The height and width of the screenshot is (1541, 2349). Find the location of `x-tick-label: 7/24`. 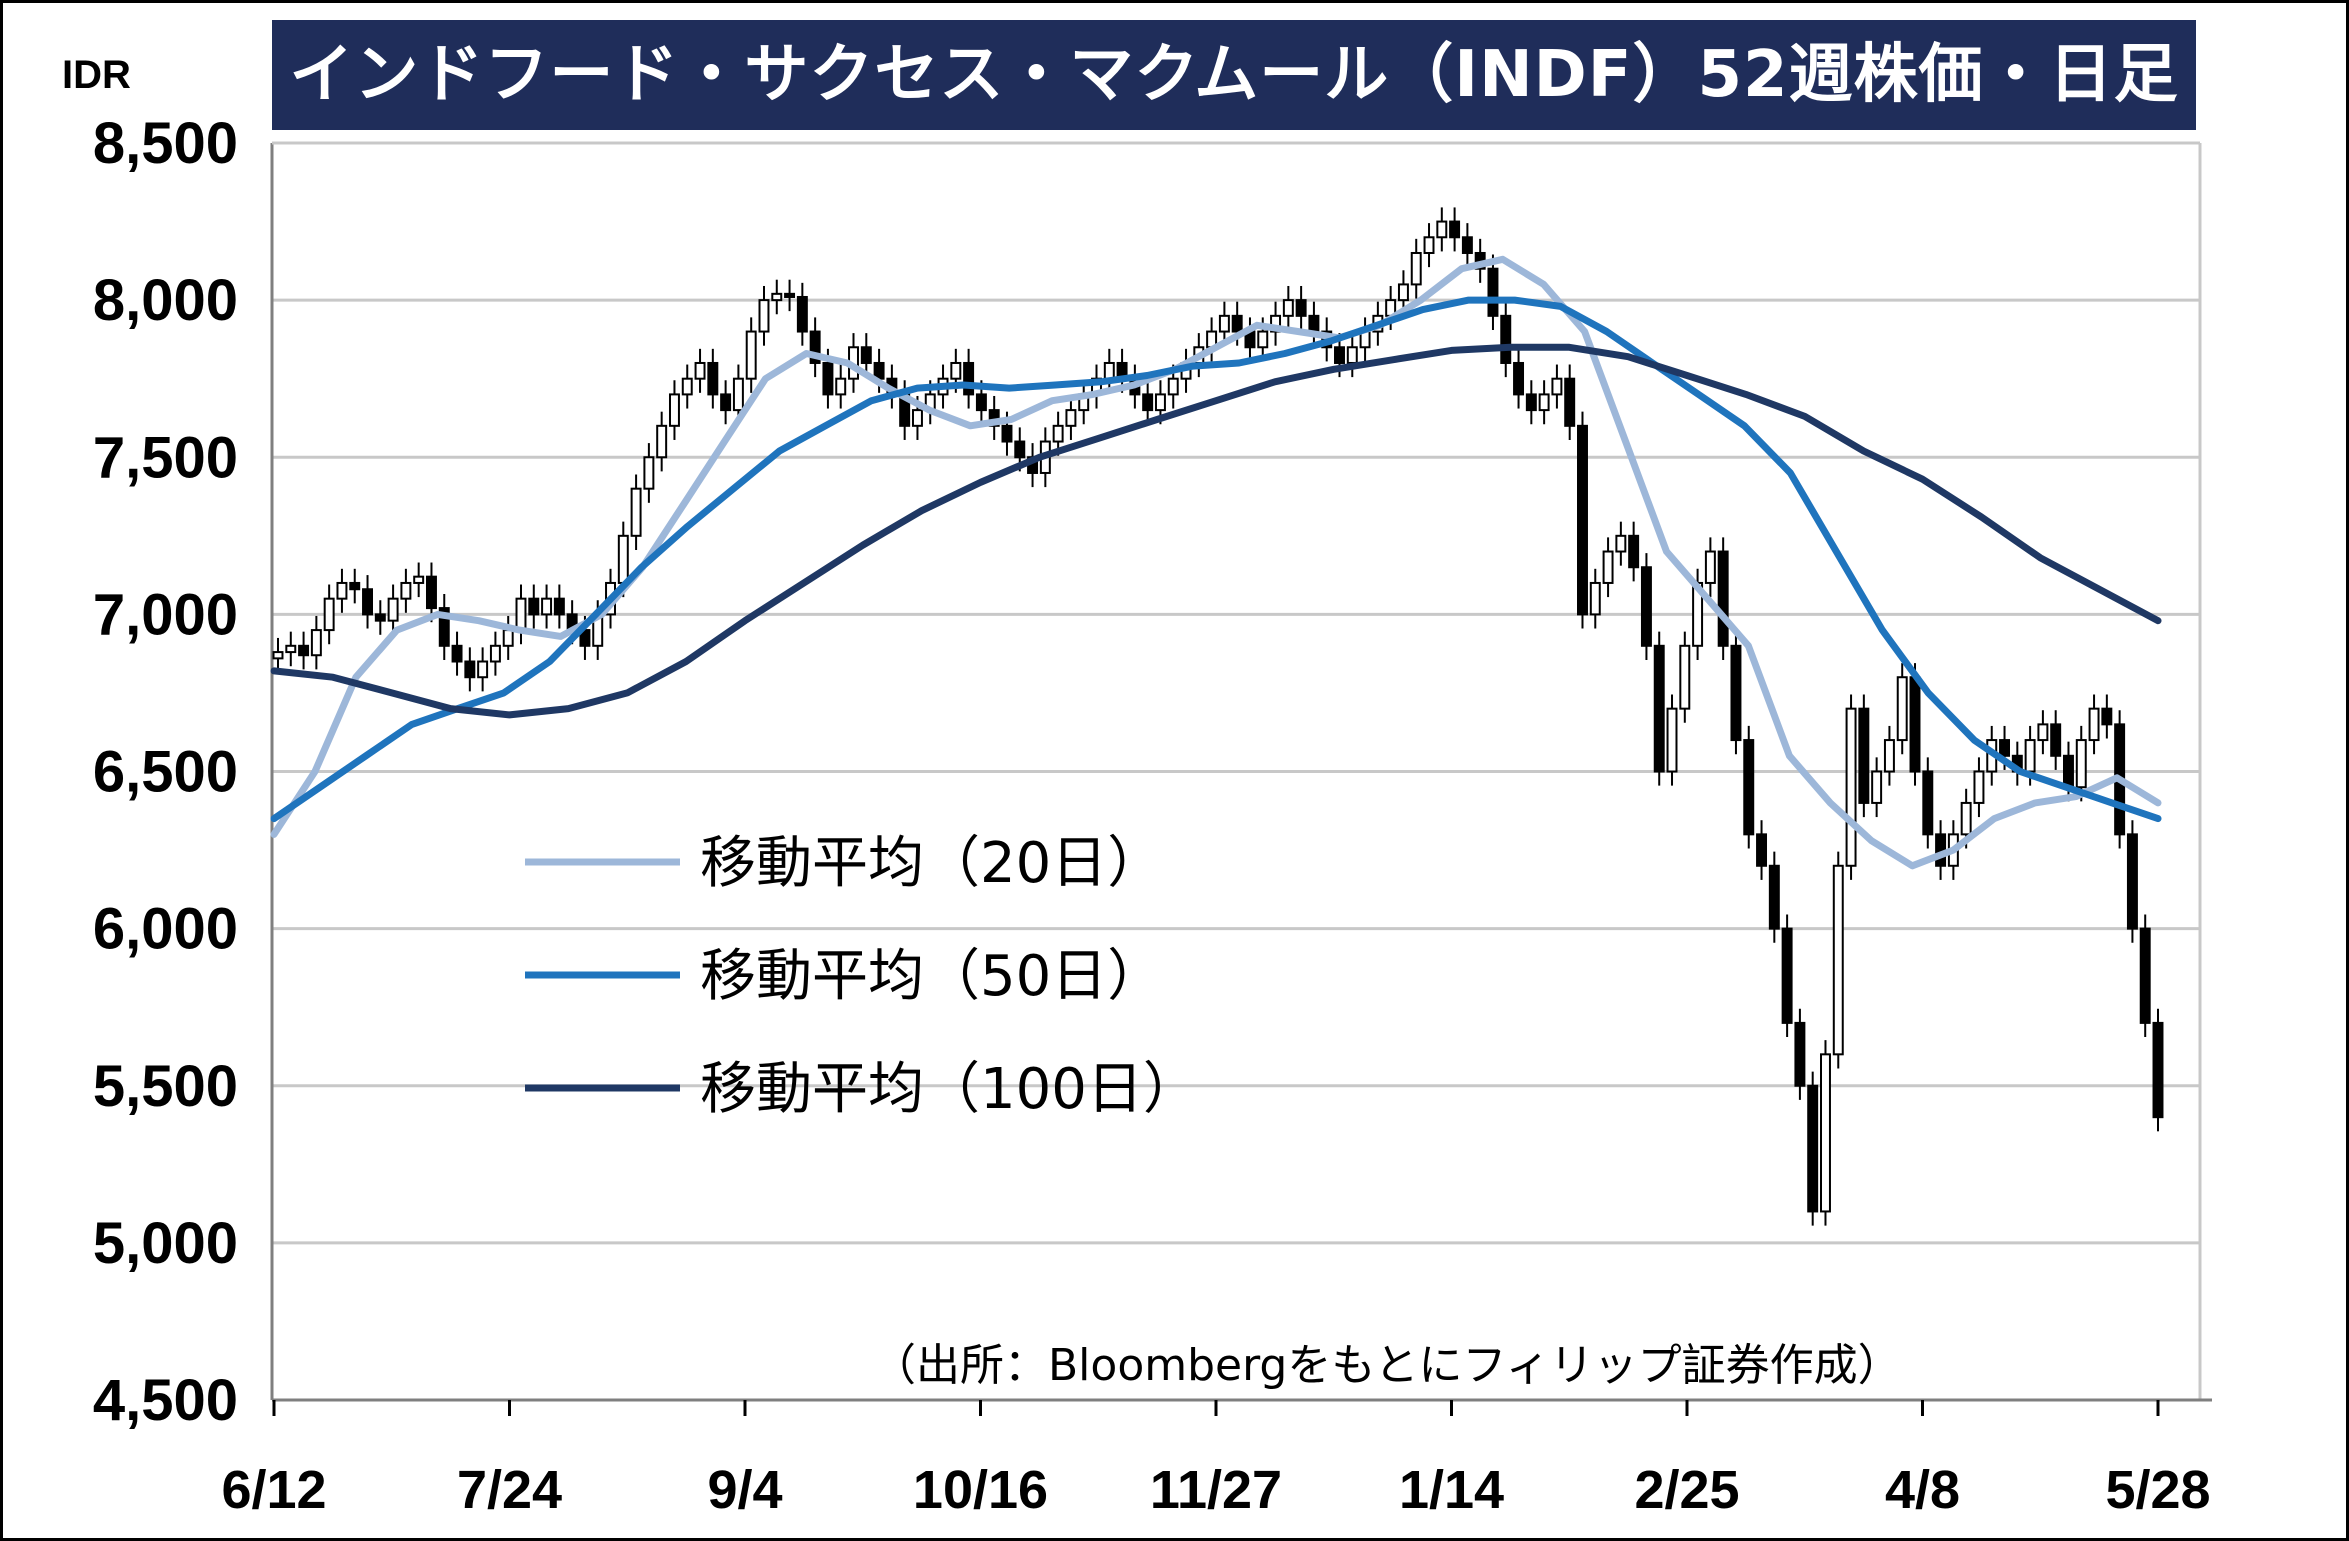

x-tick-label: 7/24 is located at coordinates (509, 1490).